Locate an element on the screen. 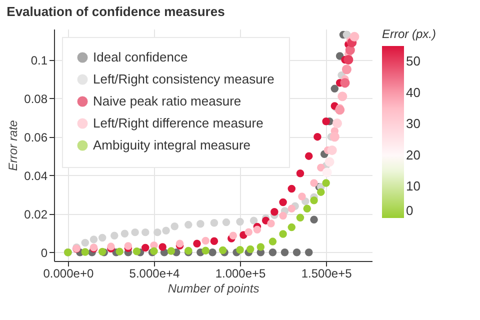 This screenshot has width=480, height=320. x-tick-label: 5.000e+4 is located at coordinates (154, 273).